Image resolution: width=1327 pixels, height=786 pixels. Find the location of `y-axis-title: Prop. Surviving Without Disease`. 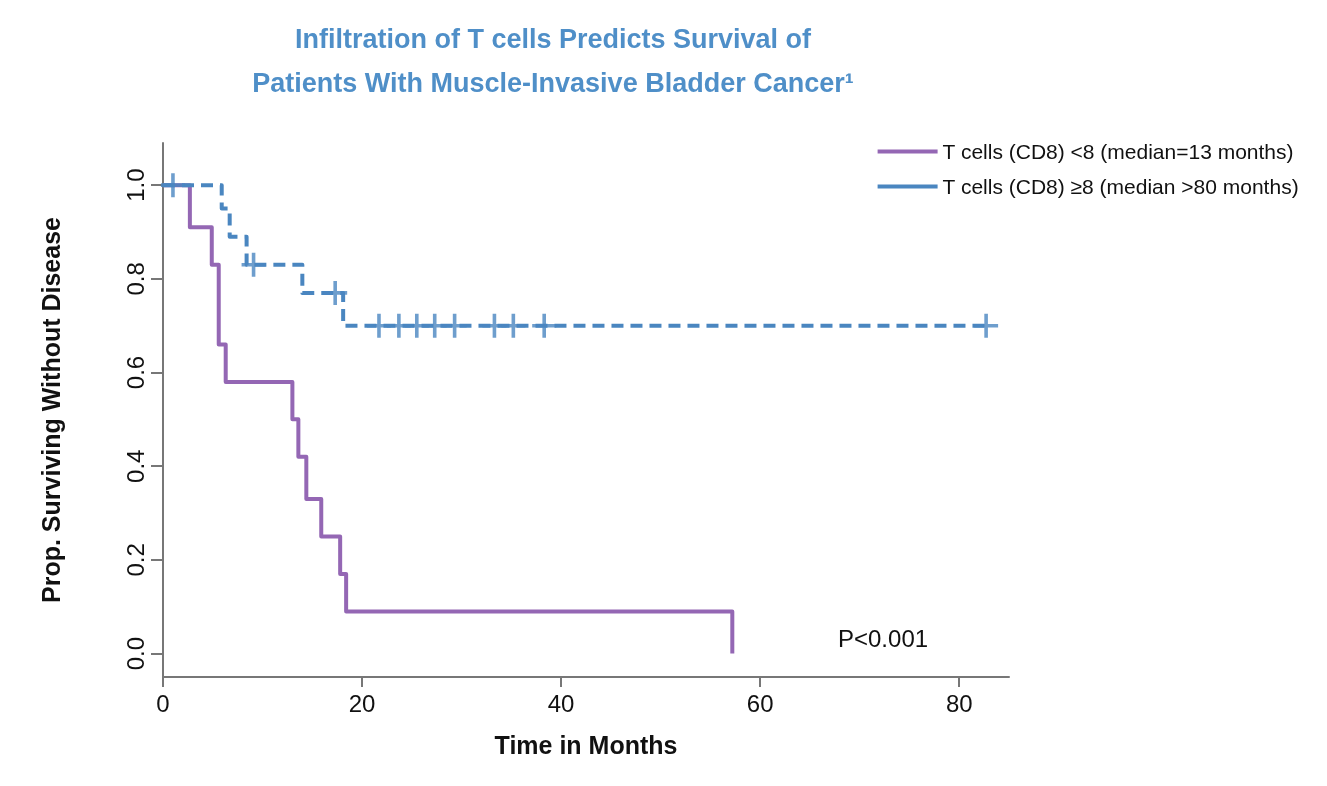

y-axis-title: Prop. Surviving Without Disease is located at coordinates (50, 409).